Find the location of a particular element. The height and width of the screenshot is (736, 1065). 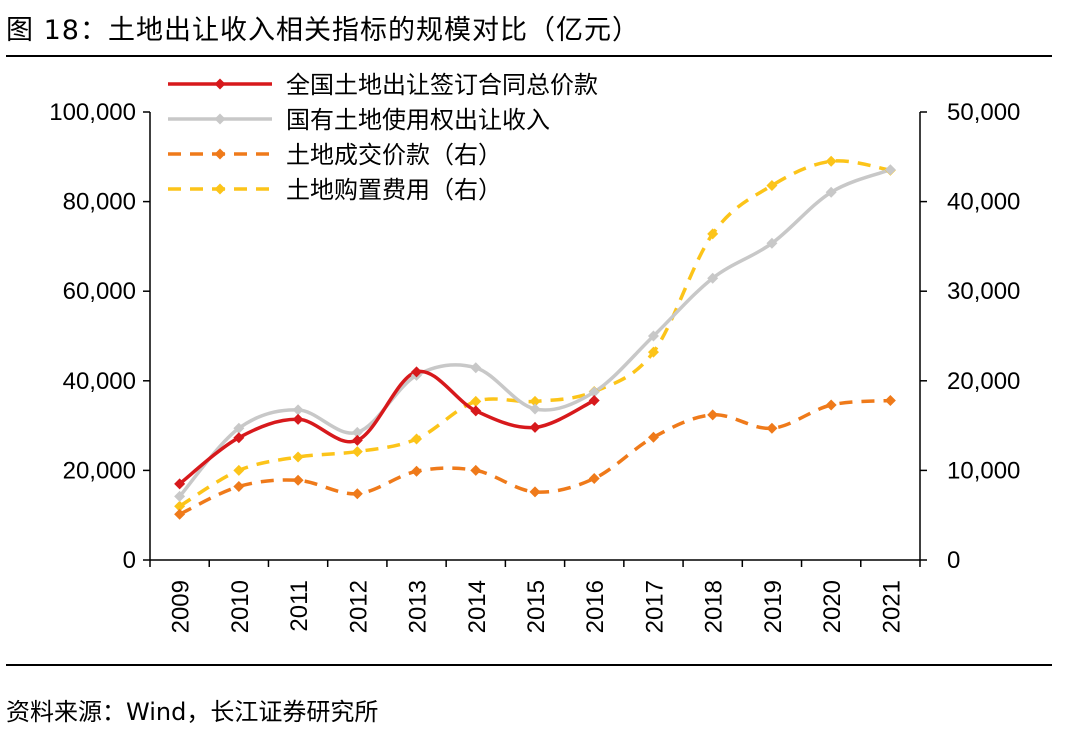

x-tick-label: 2012 is located at coordinates (358, 606).